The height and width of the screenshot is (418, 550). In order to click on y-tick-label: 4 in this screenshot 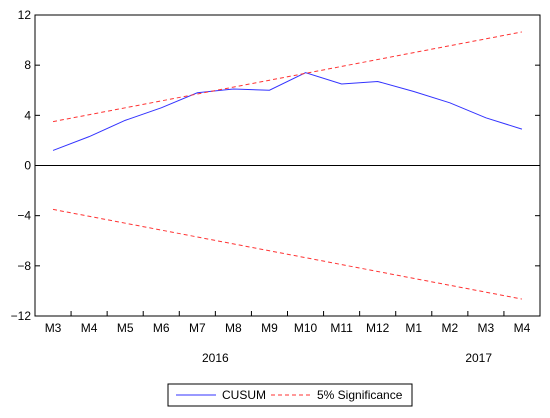, I will do `click(27, 115)`.